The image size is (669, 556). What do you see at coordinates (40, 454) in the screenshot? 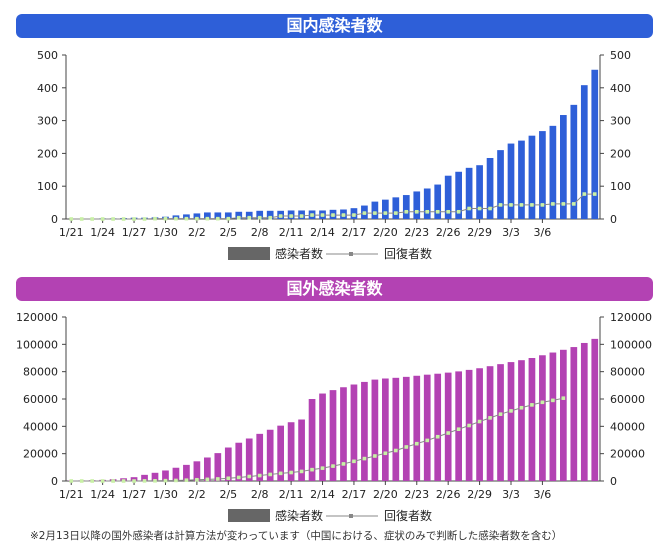
I see `y-tick-label-left: 20000` at bounding box center [40, 454].